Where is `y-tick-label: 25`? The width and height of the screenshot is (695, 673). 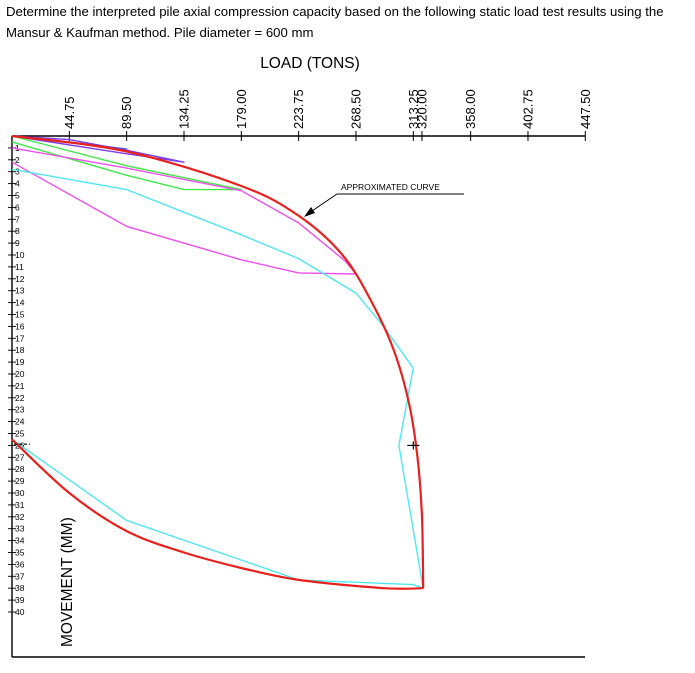 y-tick-label: 25 is located at coordinates (20, 434).